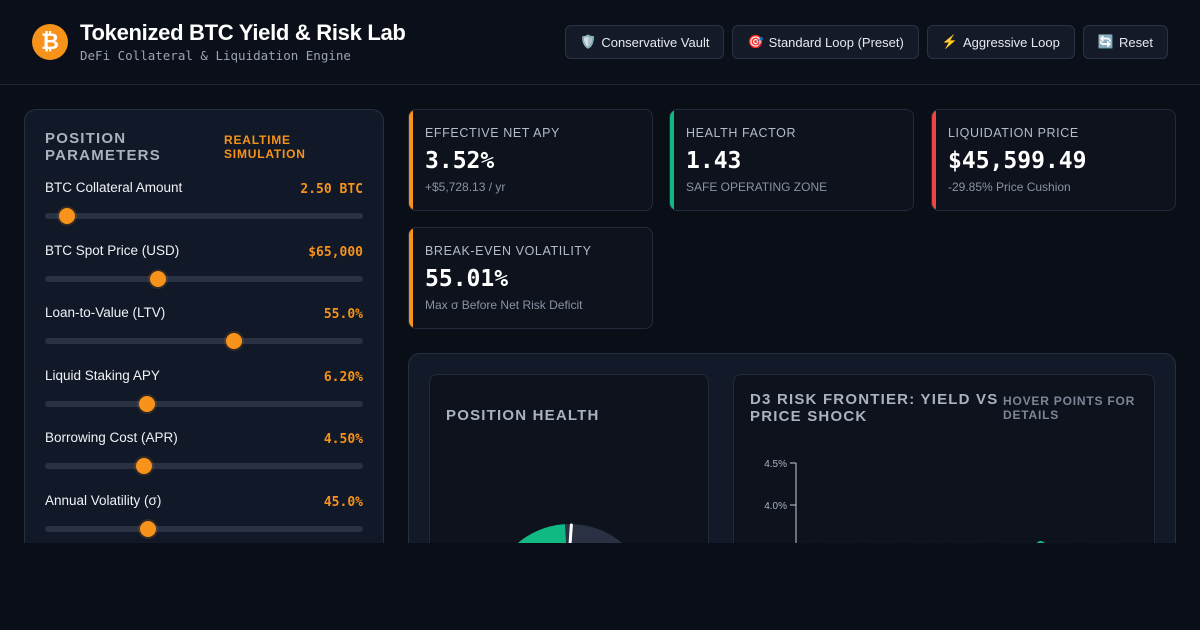  Describe the element at coordinates (265, 147) in the screenshot. I see `realtime-badge: Realtime Simulation` at that location.